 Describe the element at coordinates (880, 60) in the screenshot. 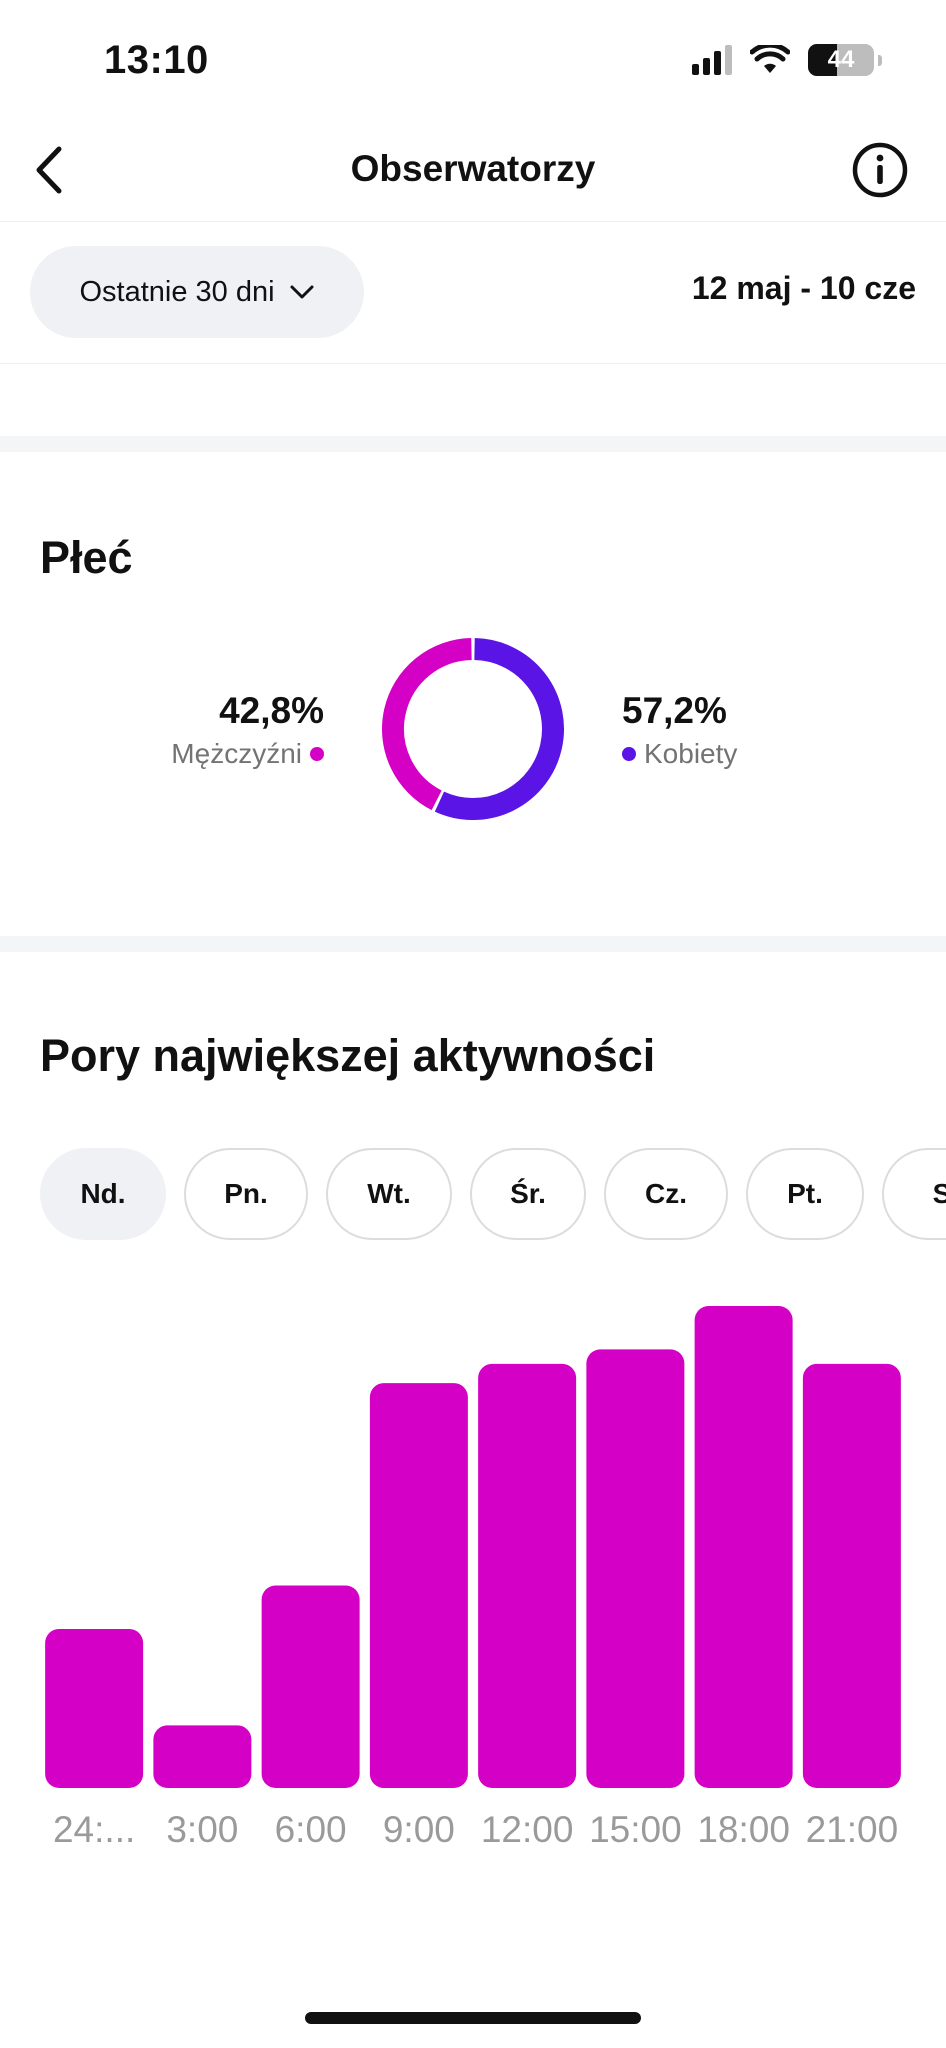

I see `battery-cap` at that location.